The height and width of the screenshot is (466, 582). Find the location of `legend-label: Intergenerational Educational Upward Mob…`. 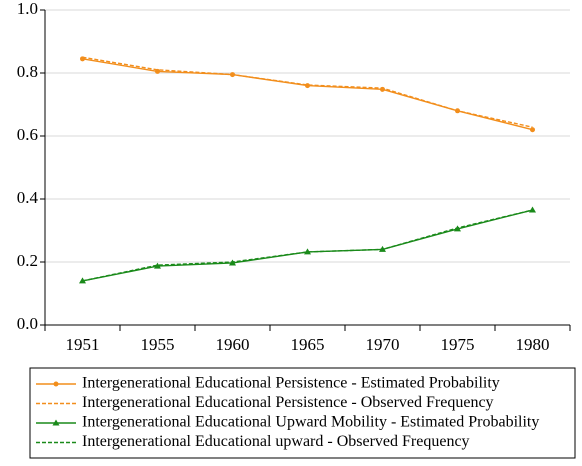

legend-label: Intergenerational Educational Upward Mob… is located at coordinates (310, 422).